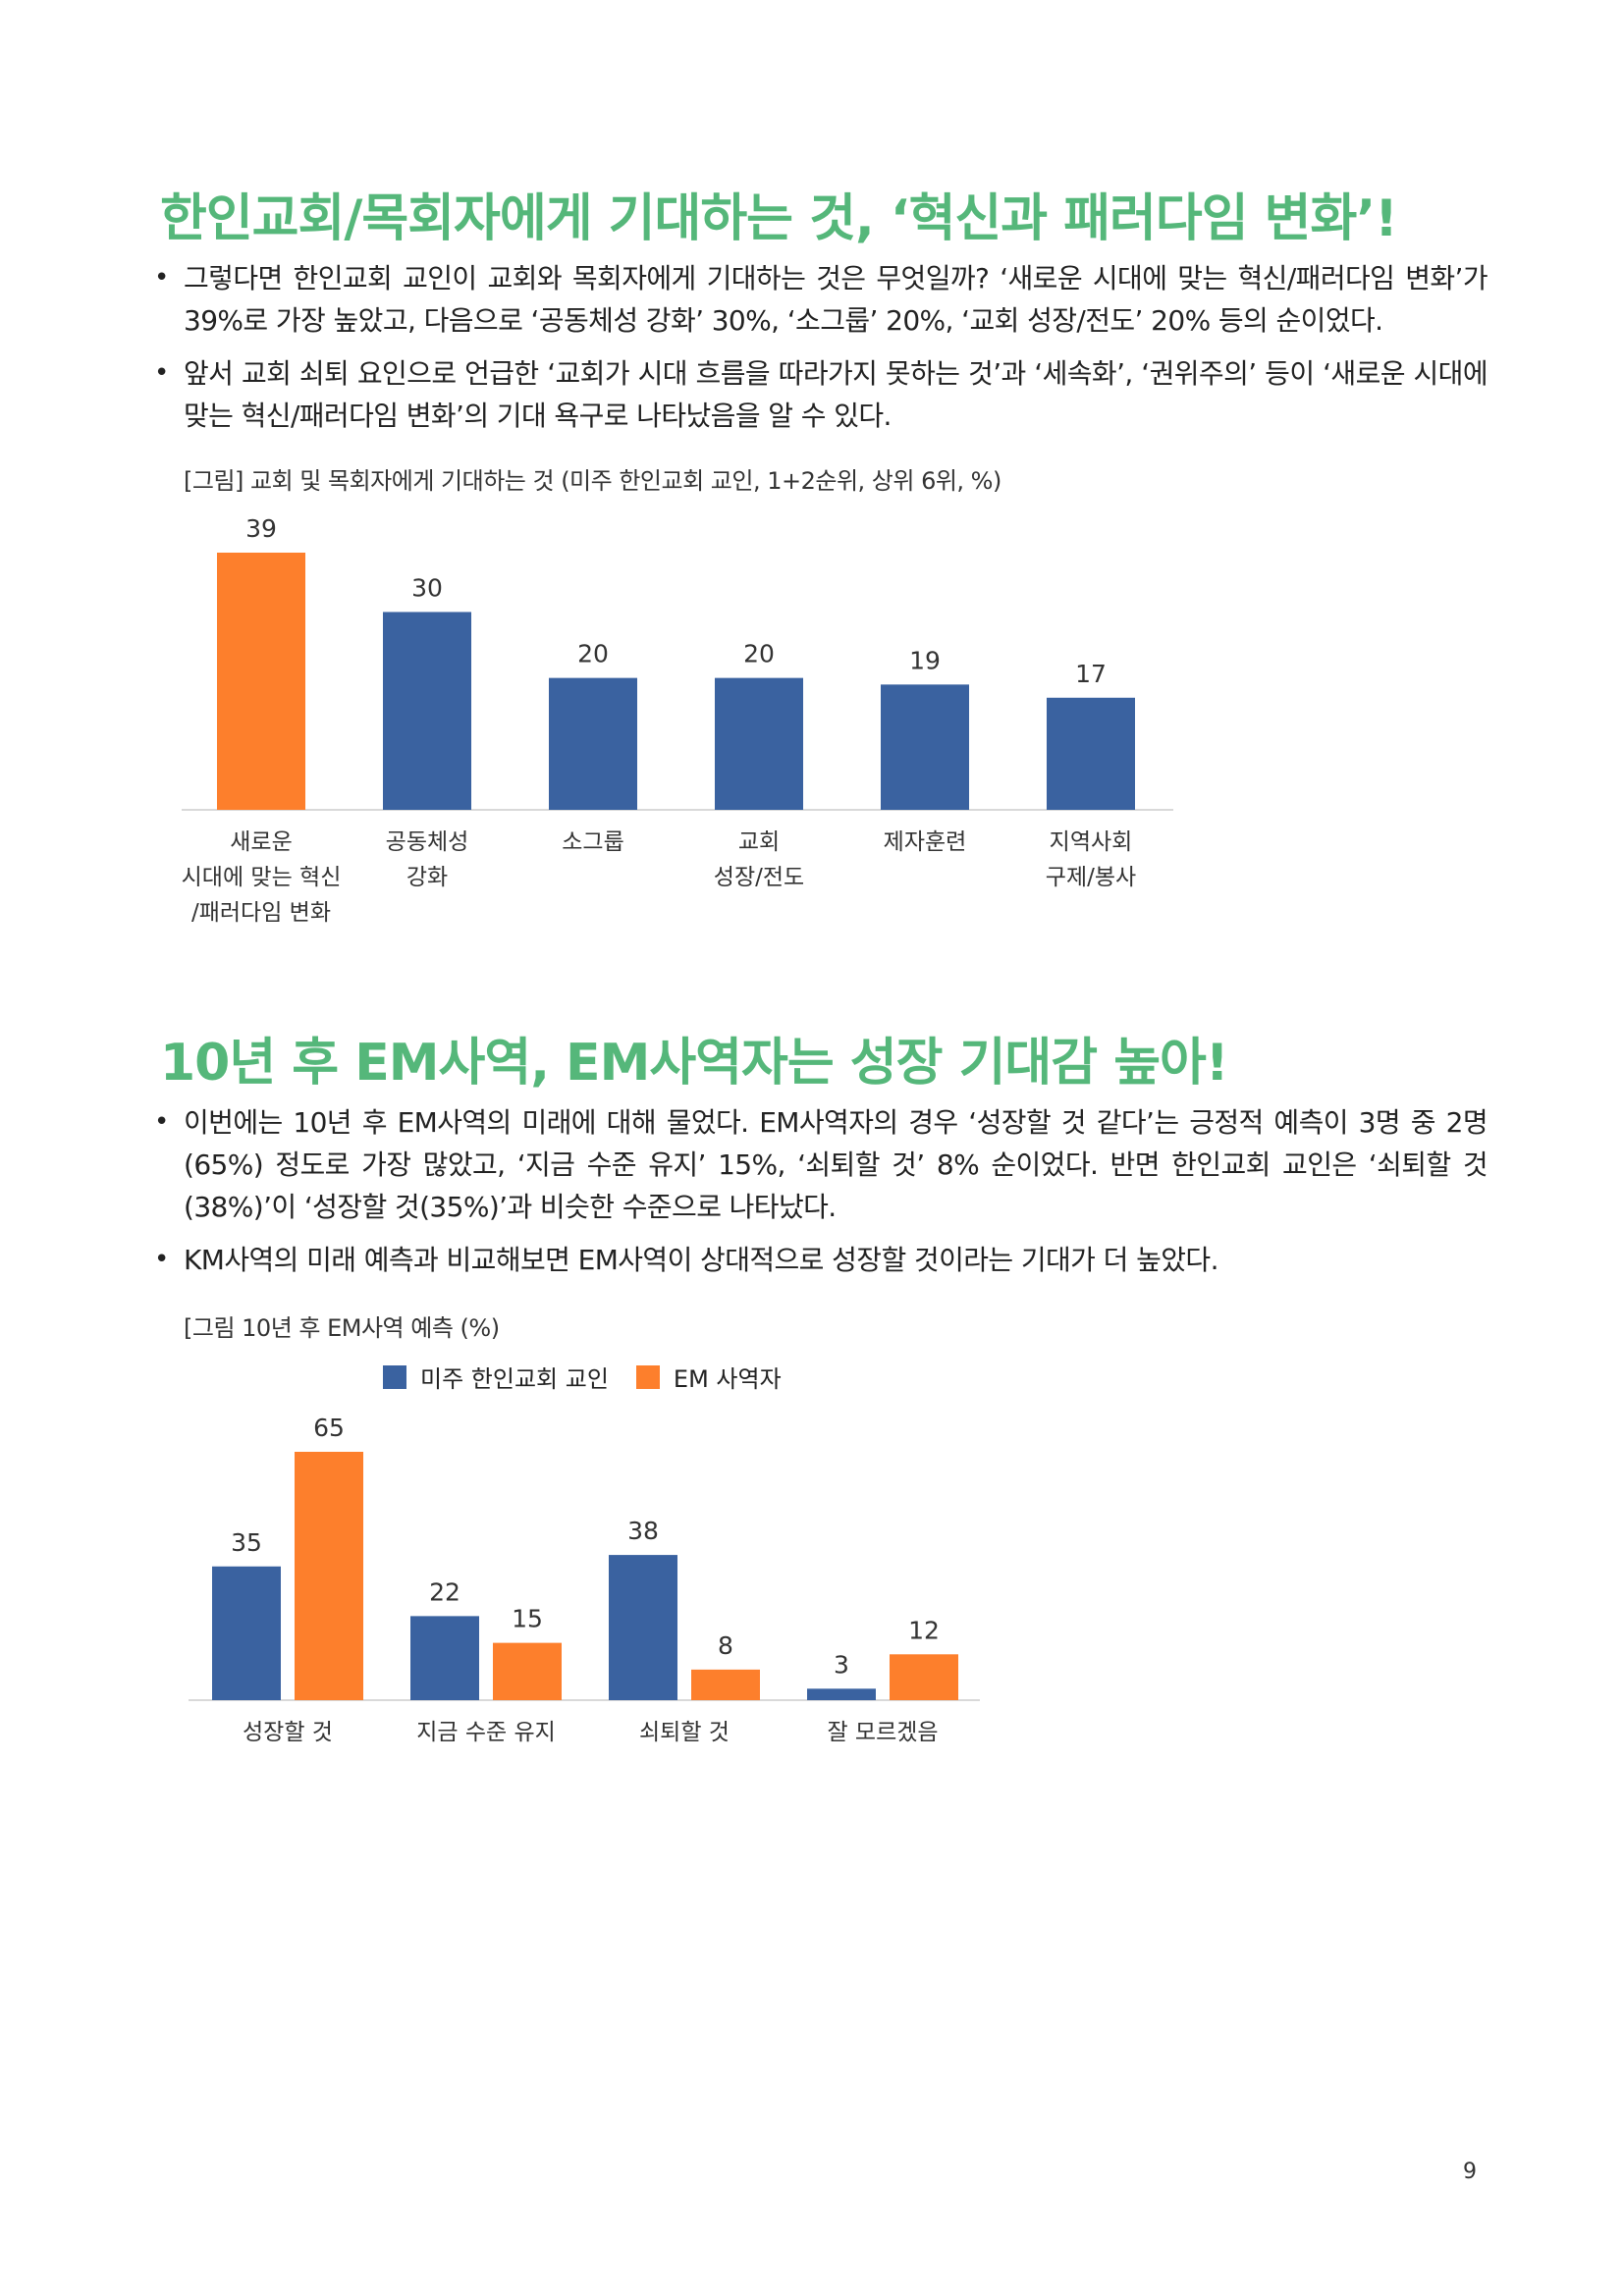 Image resolution: width=1623 pixels, height=2296 pixels. What do you see at coordinates (643, 1531) in the screenshot?
I see `data-label: 38` at bounding box center [643, 1531].